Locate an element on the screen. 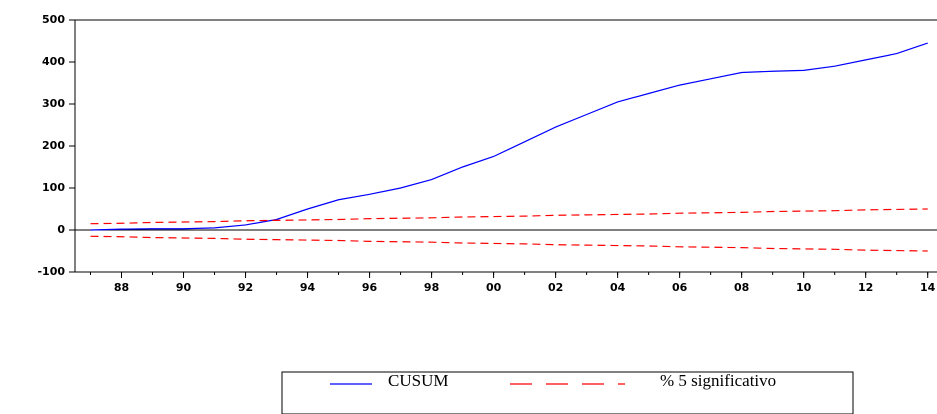  x-tick-label: 06 is located at coordinates (680, 287).